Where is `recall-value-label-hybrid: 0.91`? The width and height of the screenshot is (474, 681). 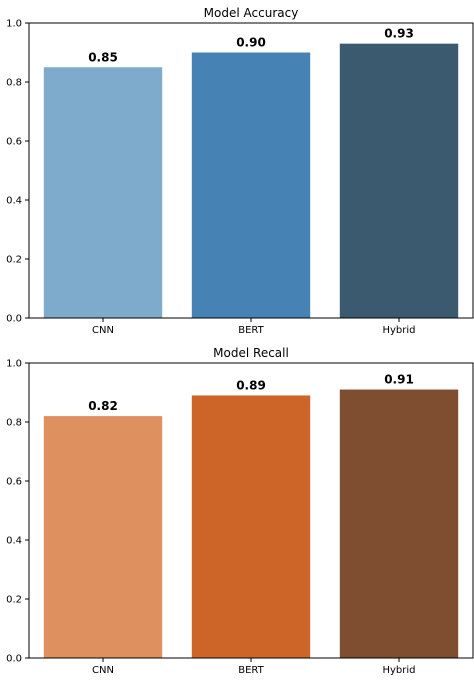
recall-value-label-hybrid: 0.91 is located at coordinates (399, 380).